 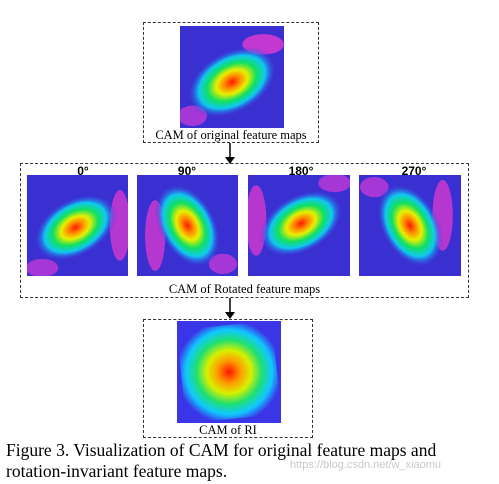 What do you see at coordinates (414, 171) in the screenshot?
I see `angle-label-270: 270°` at bounding box center [414, 171].